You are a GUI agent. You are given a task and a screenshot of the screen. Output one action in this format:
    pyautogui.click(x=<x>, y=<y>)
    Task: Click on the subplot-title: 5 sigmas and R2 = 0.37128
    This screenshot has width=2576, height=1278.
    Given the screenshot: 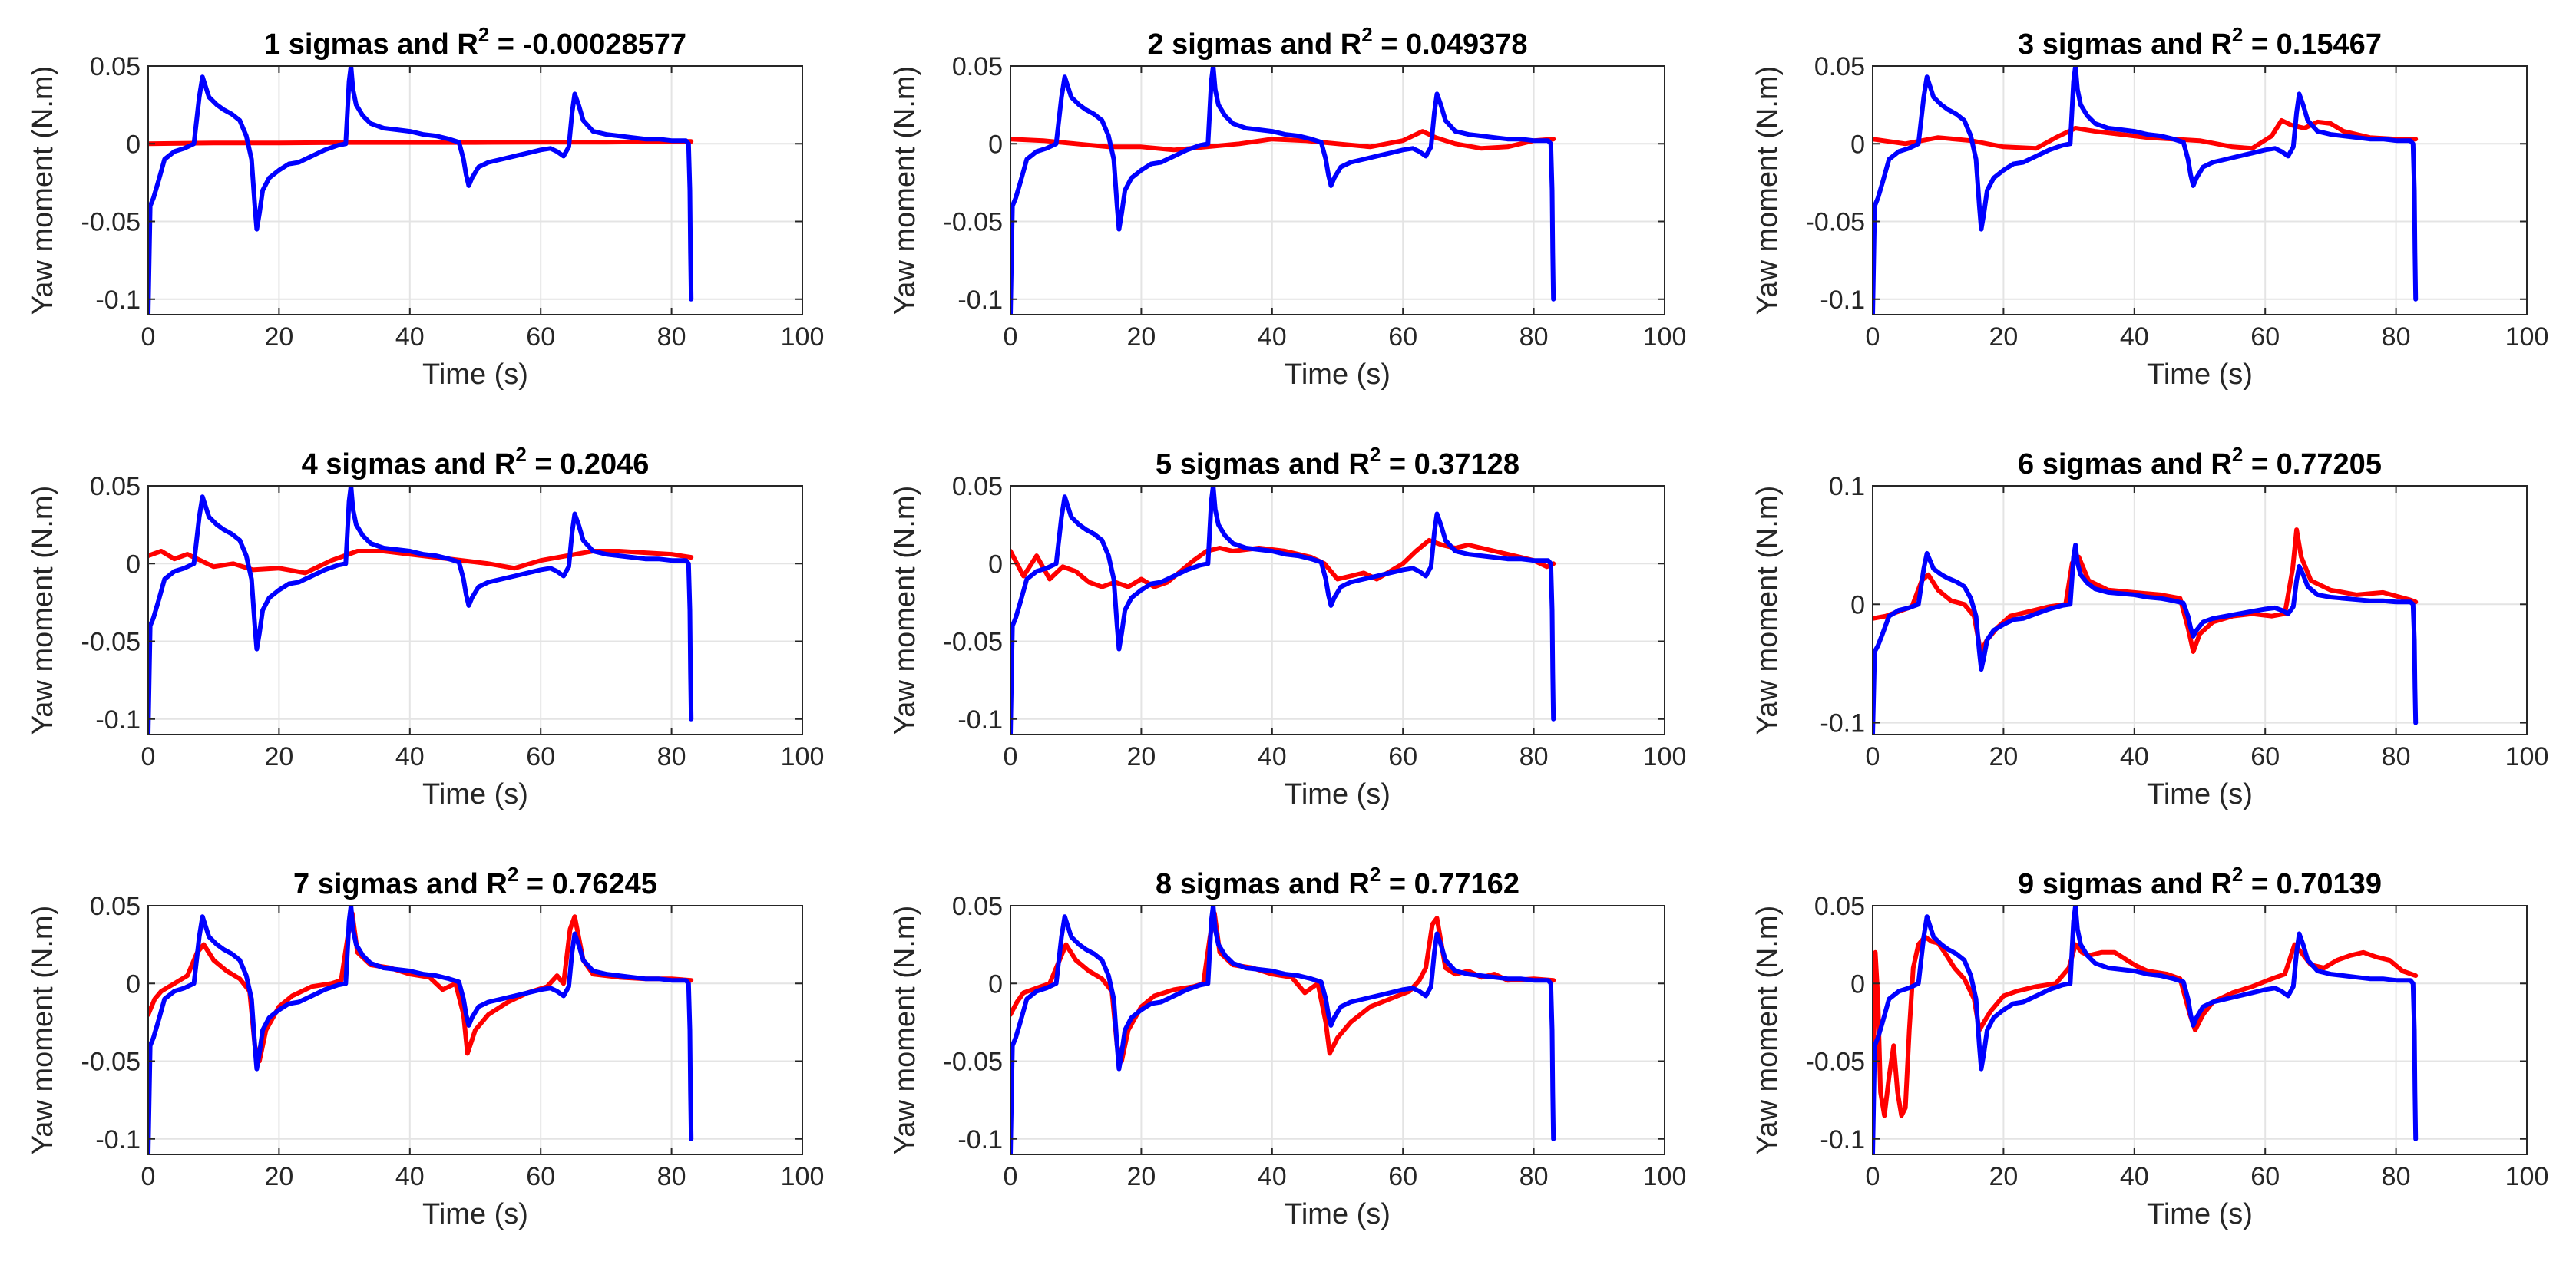 What is the action you would take?
    pyautogui.click(x=1337, y=461)
    